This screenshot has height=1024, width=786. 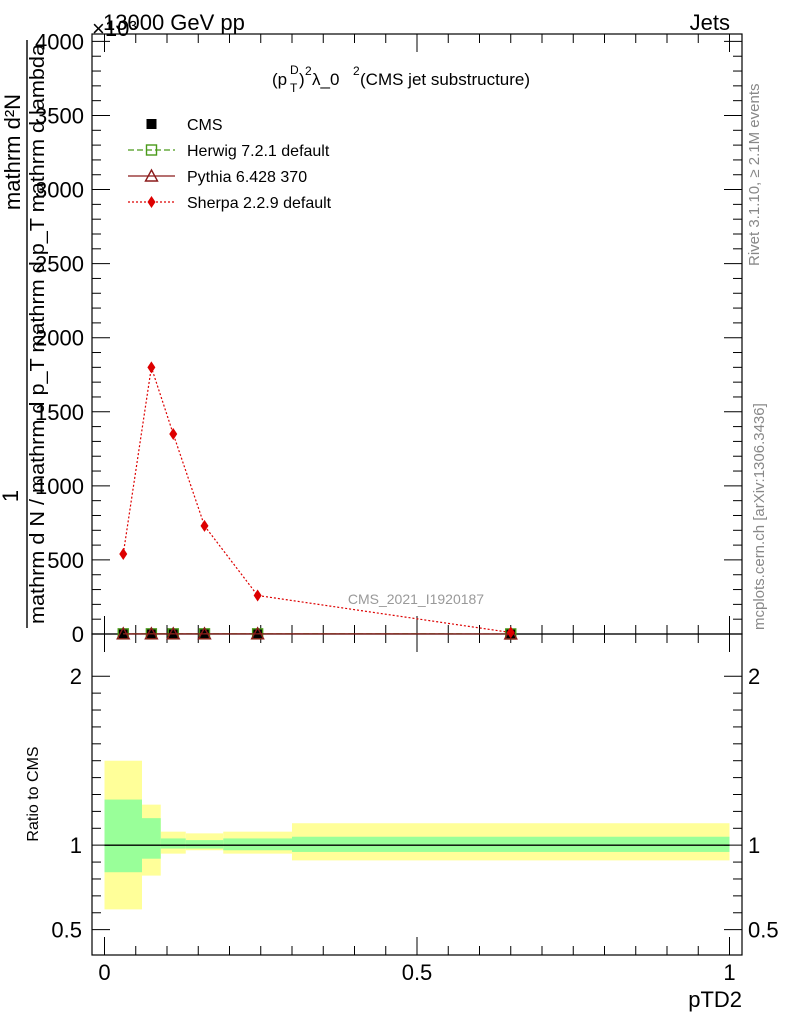 What do you see at coordinates (715, 999) in the screenshot?
I see `x-axis-label: pTD2` at bounding box center [715, 999].